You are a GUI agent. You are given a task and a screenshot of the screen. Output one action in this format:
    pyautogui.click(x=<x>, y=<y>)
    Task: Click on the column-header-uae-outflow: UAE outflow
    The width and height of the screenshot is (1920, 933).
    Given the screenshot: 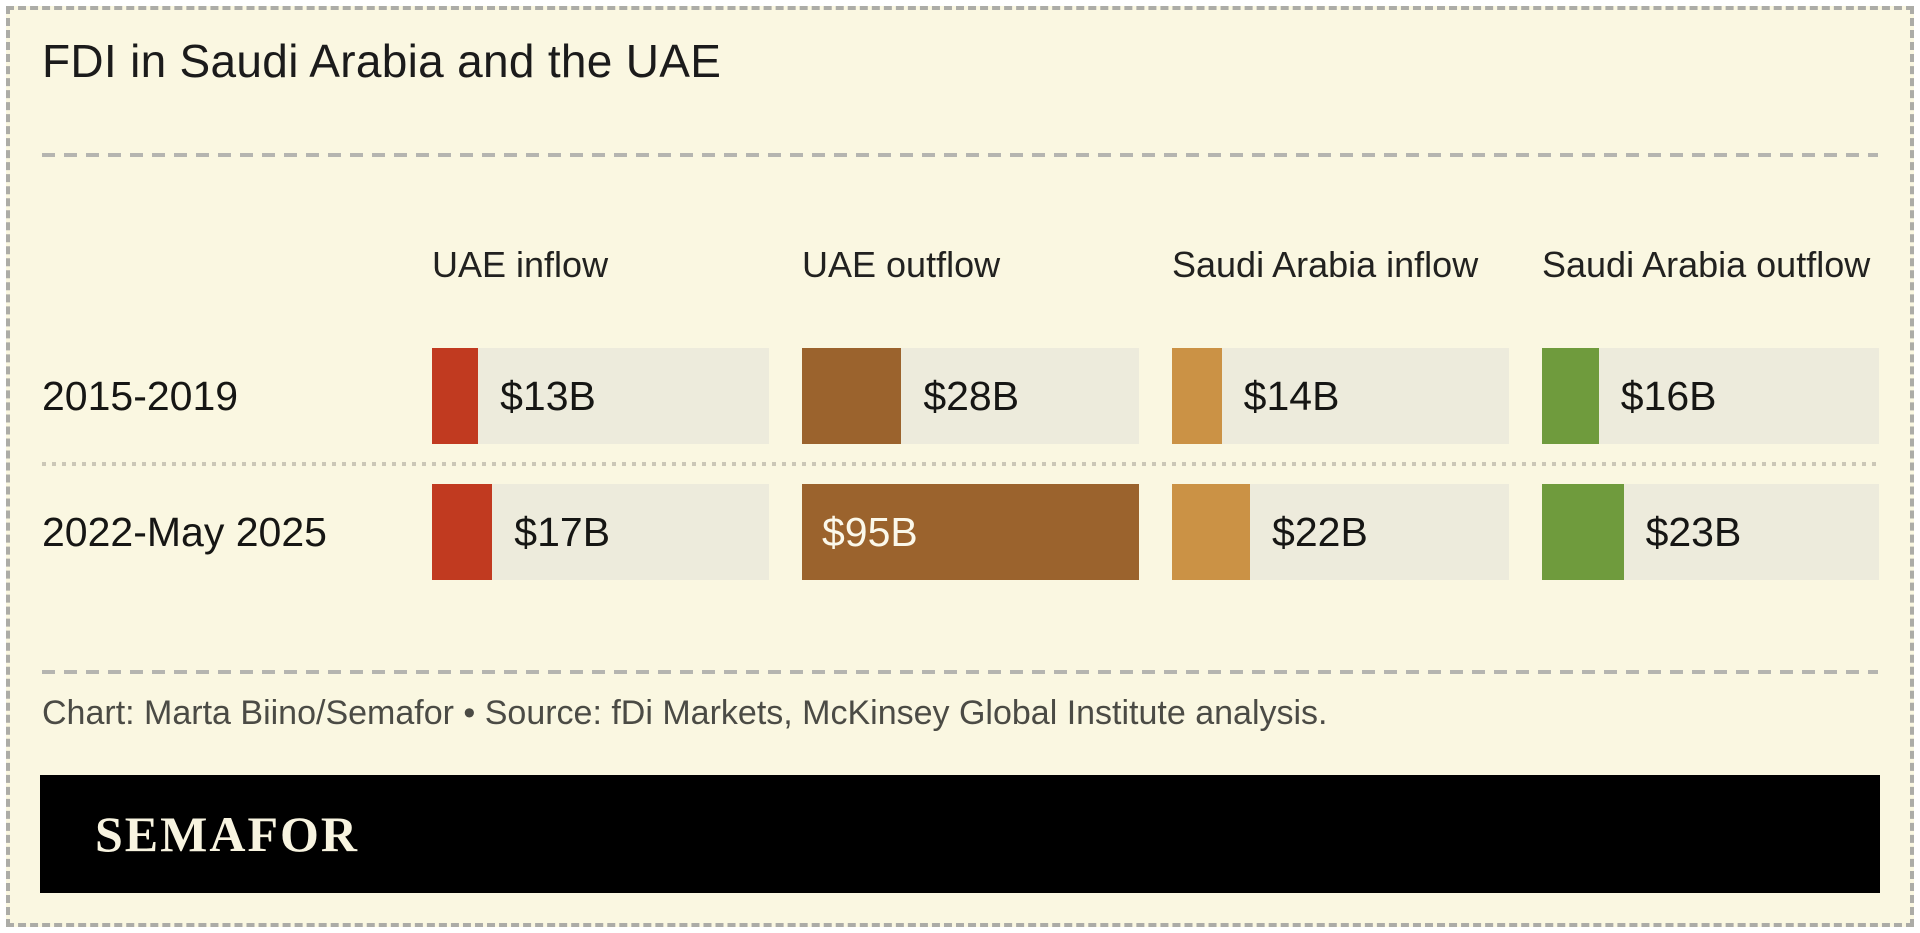 What is the action you would take?
    pyautogui.click(x=901, y=265)
    